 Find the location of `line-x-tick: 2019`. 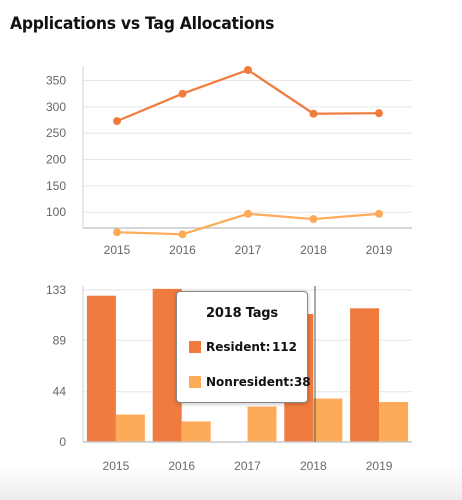

line-x-tick: 2019 is located at coordinates (379, 250).